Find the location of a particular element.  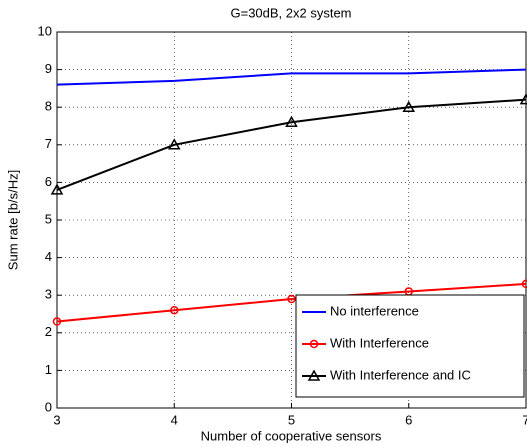

y-tick-label: 0 is located at coordinates (48, 406).